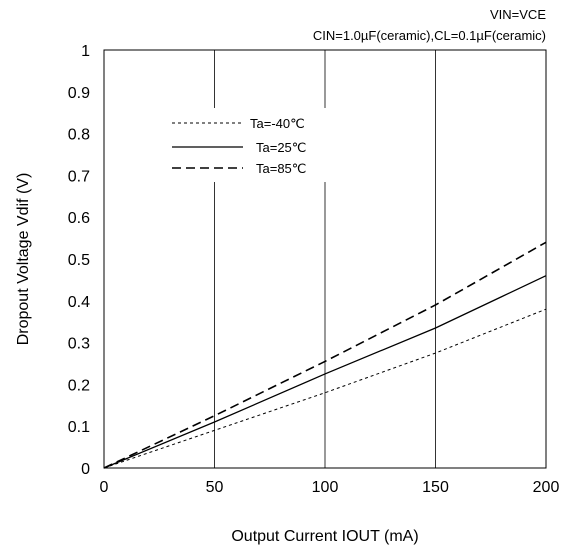  Describe the element at coordinates (281, 168) in the screenshot. I see `legend-label-ta-85: Ta=85℃` at that location.